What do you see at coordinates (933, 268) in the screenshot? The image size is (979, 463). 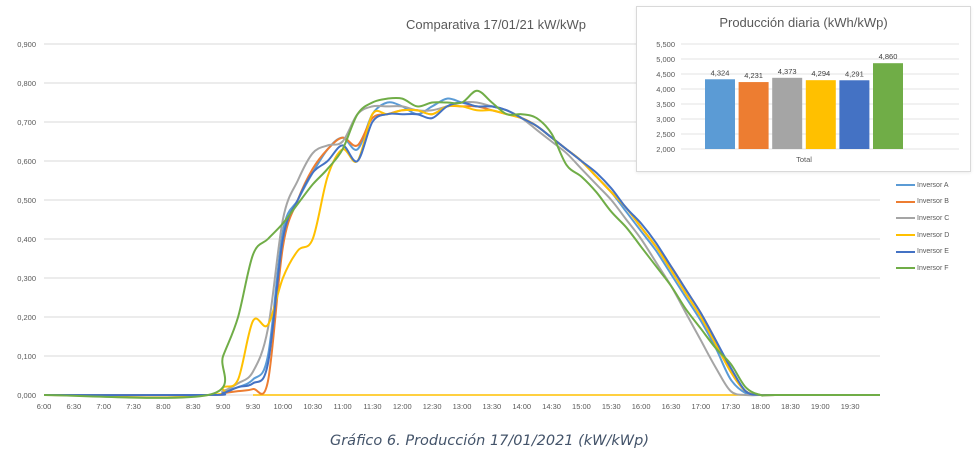 I see `legend-label-f: Inversor F` at bounding box center [933, 268].